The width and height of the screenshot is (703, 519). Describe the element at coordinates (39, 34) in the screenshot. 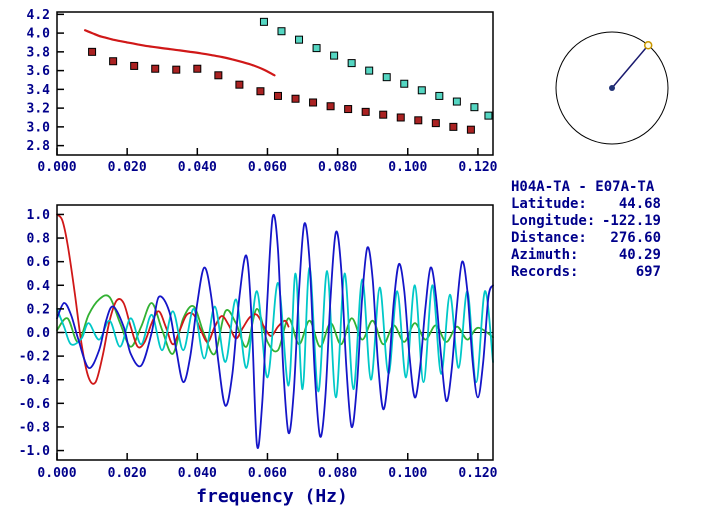

I see `y-tick-label: 4.0` at that location.